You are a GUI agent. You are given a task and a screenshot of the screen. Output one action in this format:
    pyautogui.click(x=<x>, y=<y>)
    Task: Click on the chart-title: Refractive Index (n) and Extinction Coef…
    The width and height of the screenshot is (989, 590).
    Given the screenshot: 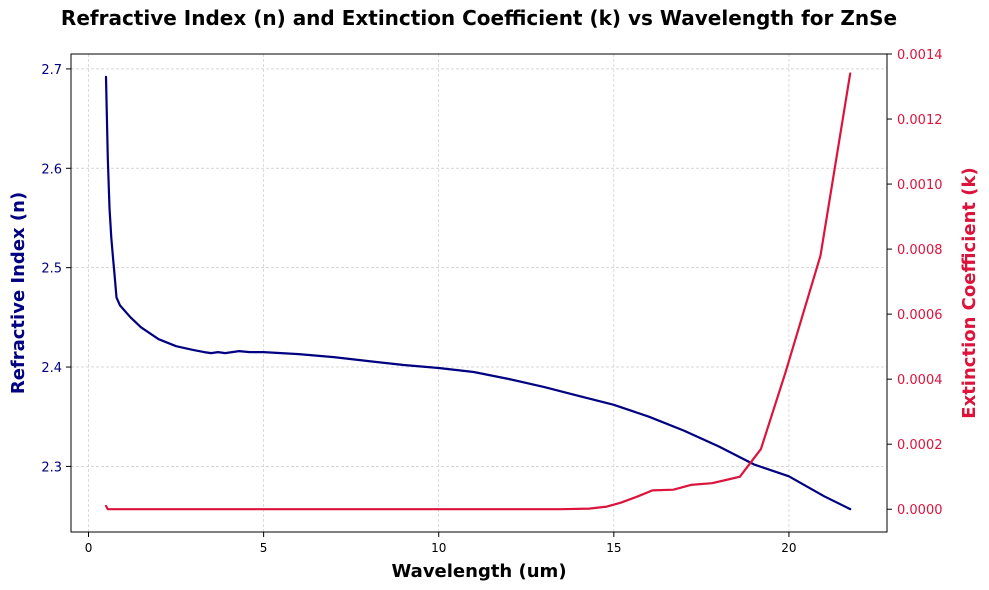 What is the action you would take?
    pyautogui.click(x=479, y=18)
    